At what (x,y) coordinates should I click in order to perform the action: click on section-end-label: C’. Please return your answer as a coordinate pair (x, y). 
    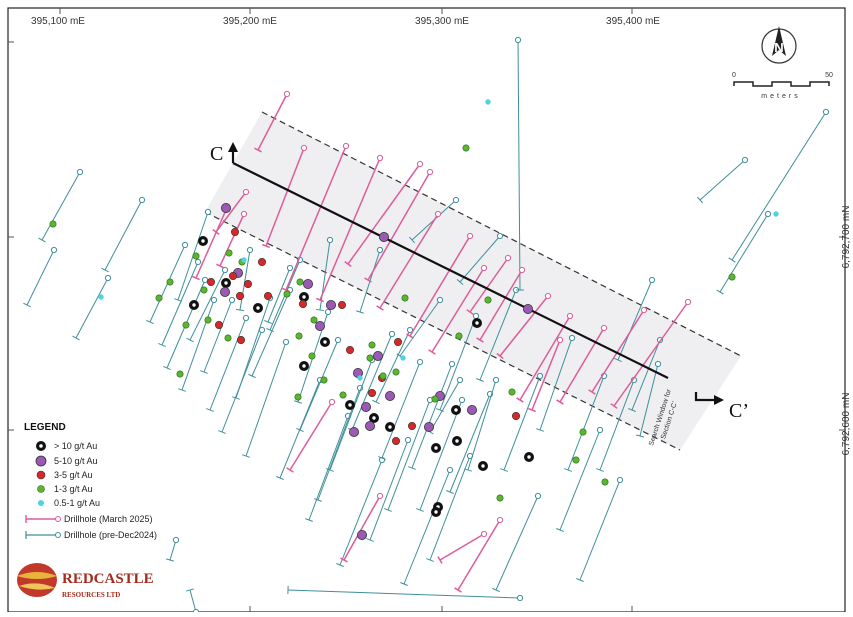
    Looking at the image, I should click on (739, 411).